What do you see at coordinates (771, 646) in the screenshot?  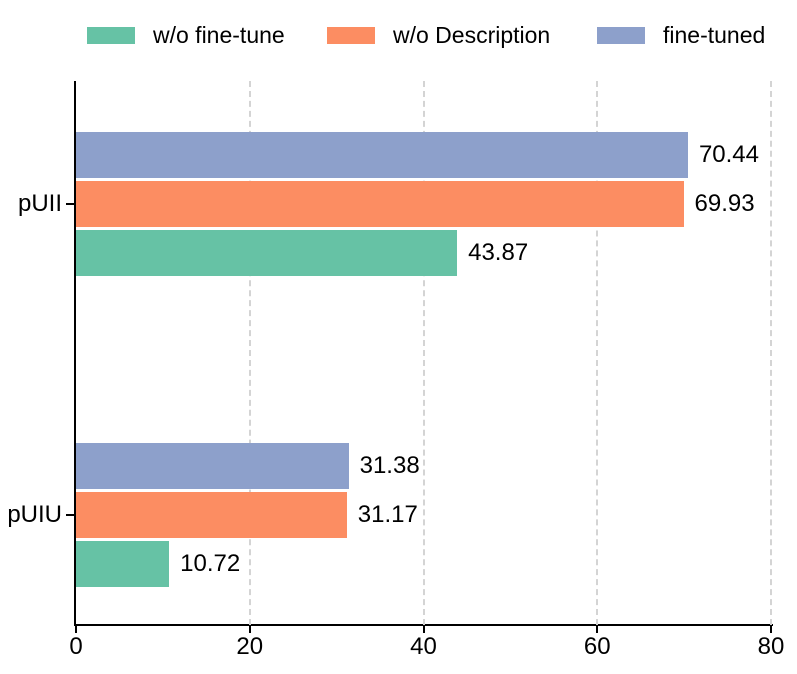 I see `x-tick-label-80: 80` at bounding box center [771, 646].